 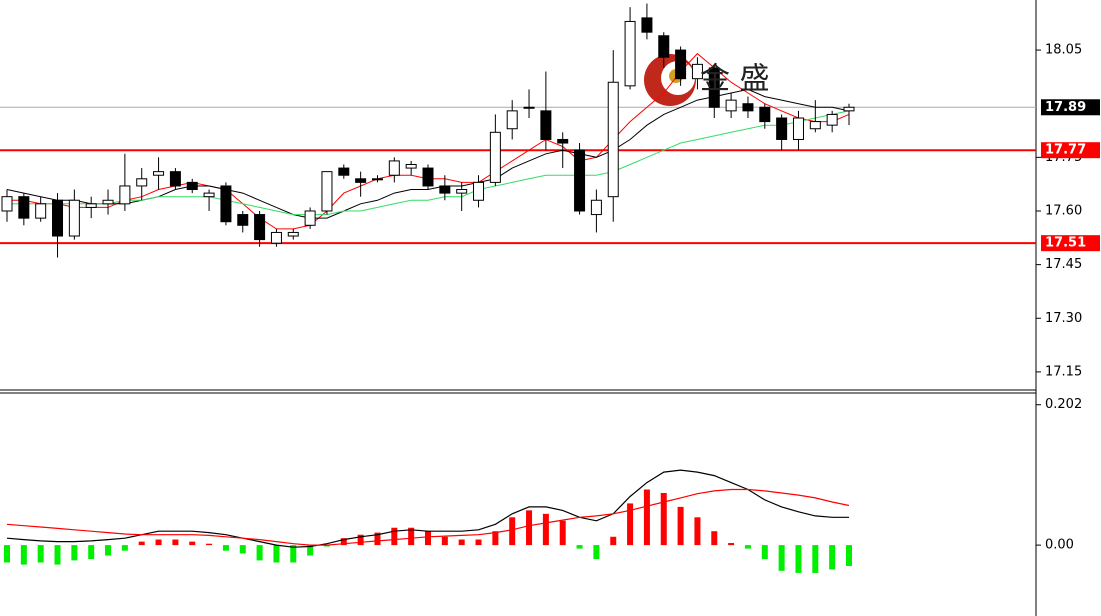 I want to click on y-tick-label: 0.202, so click(x=1063, y=404).